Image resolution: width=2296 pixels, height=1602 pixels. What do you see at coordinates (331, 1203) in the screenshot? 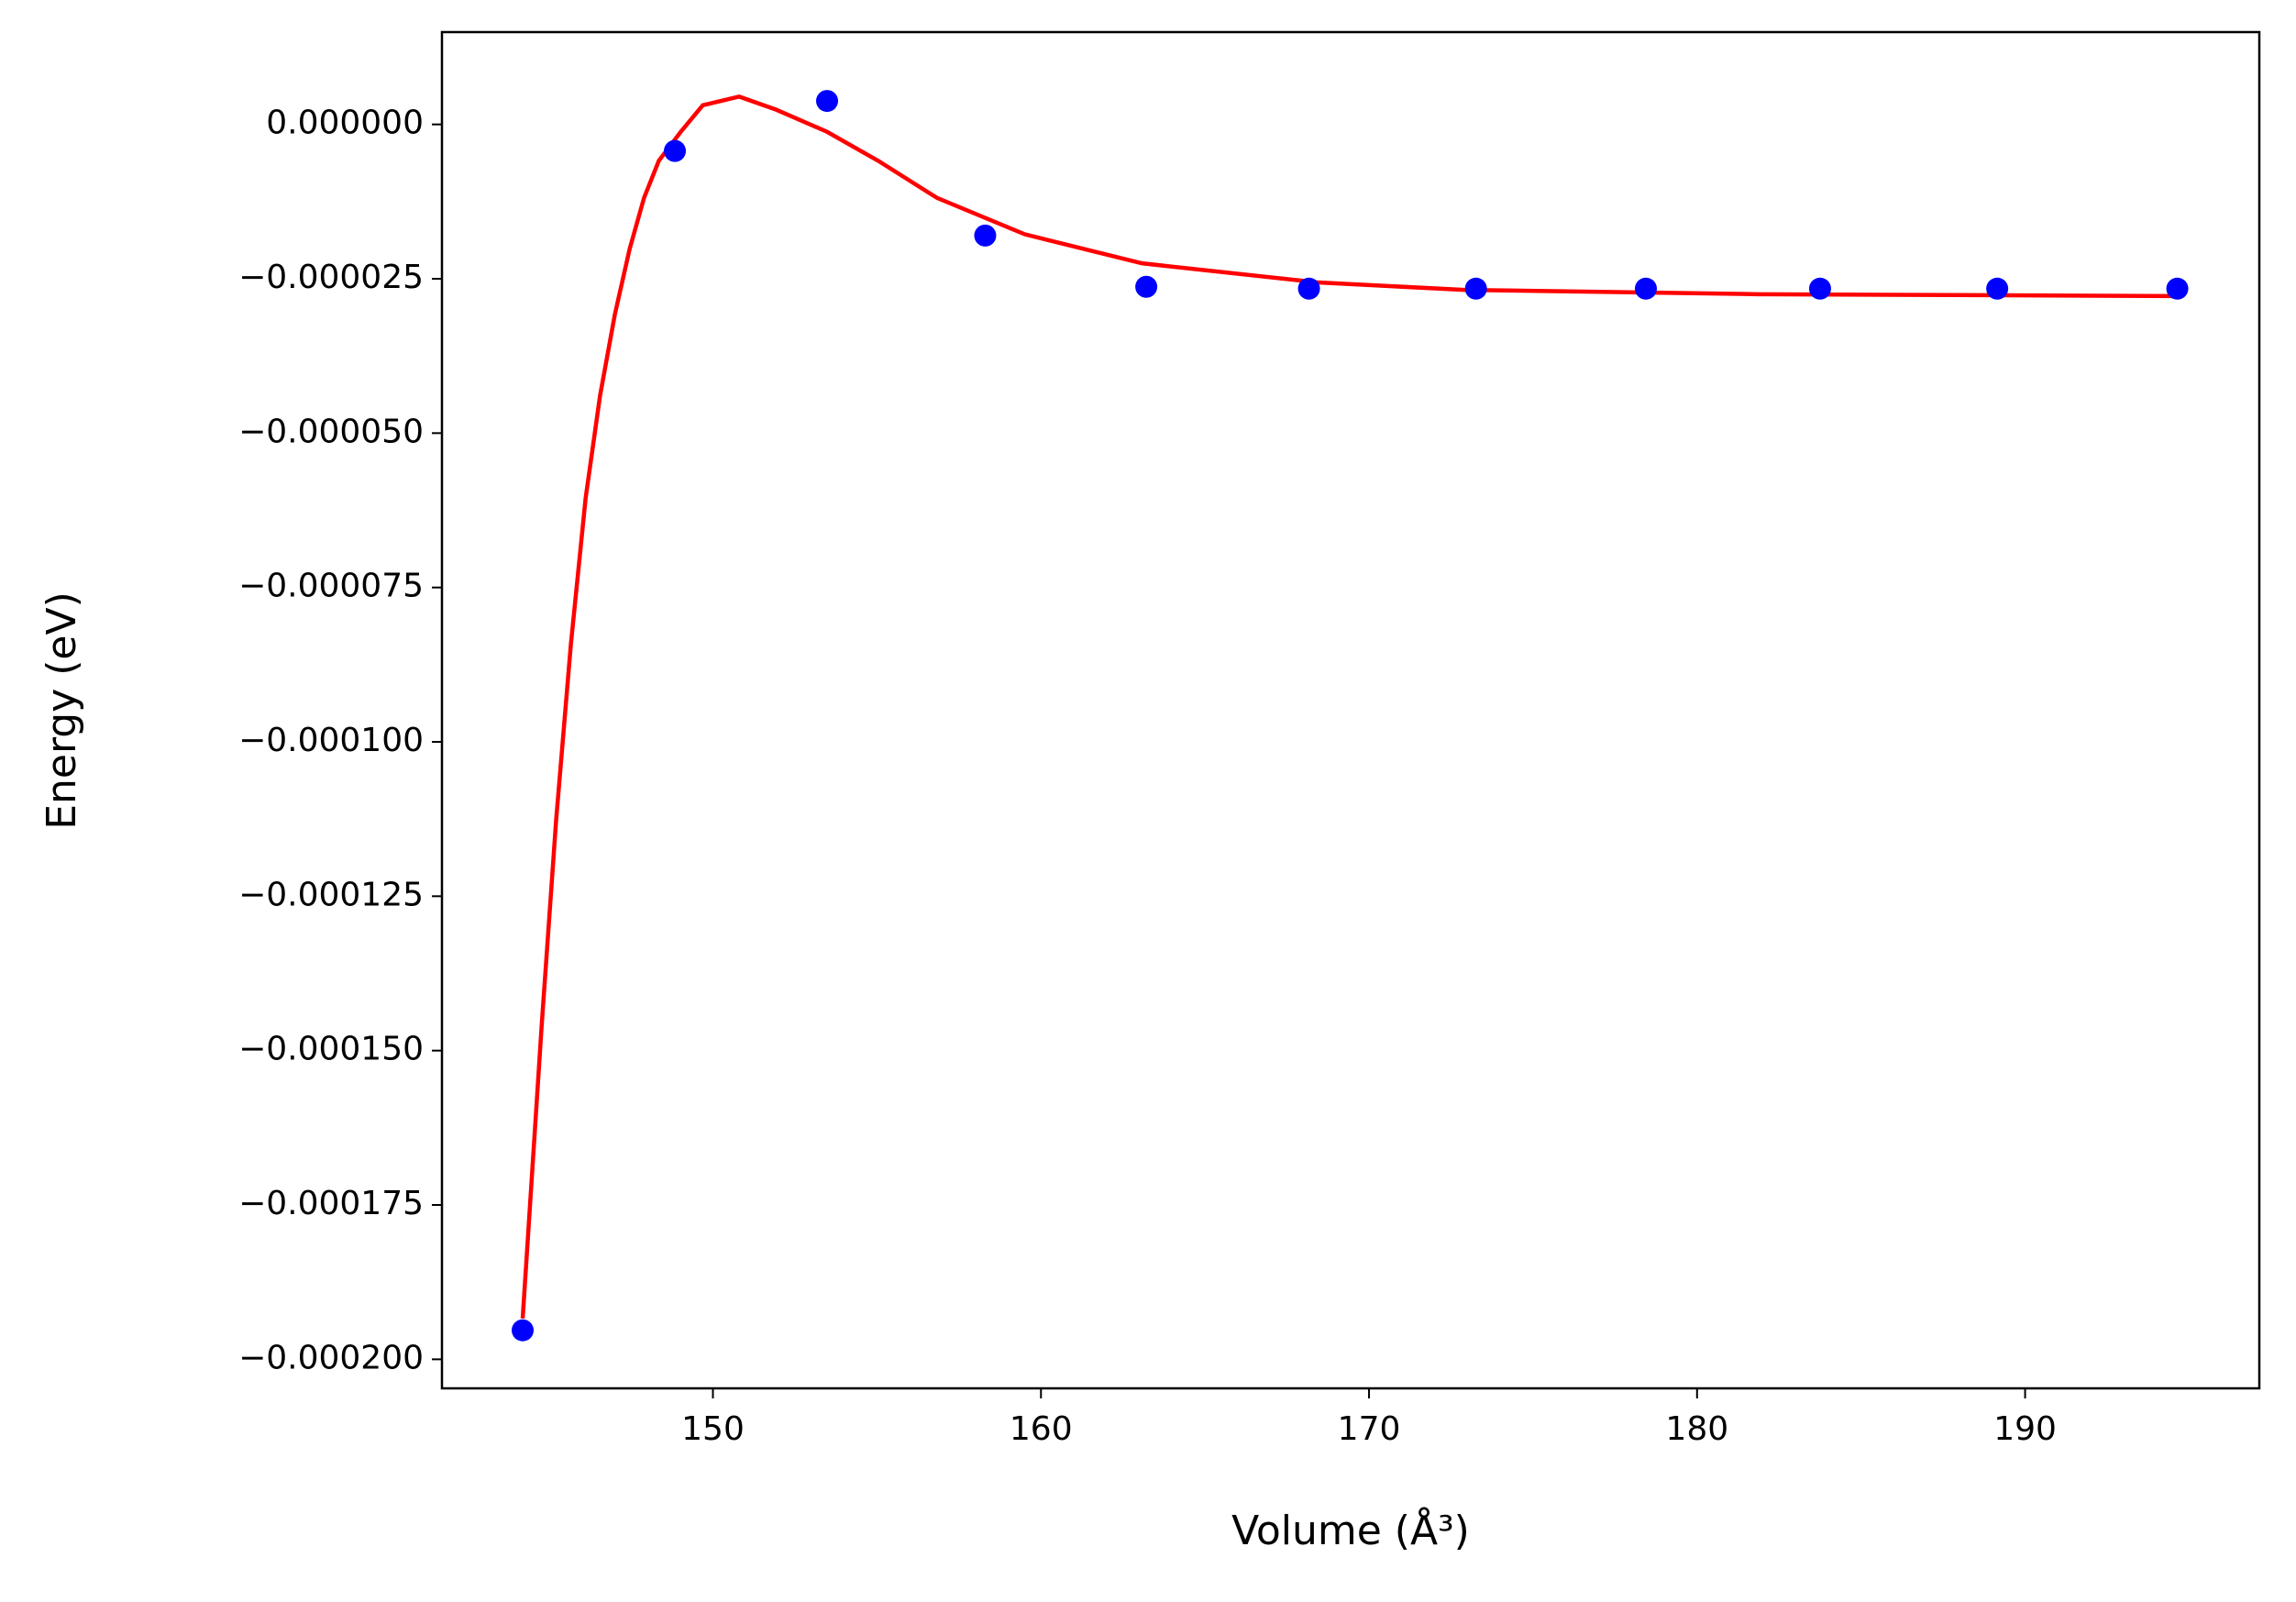
I see `y-tick-label: −0.000175` at bounding box center [331, 1203].